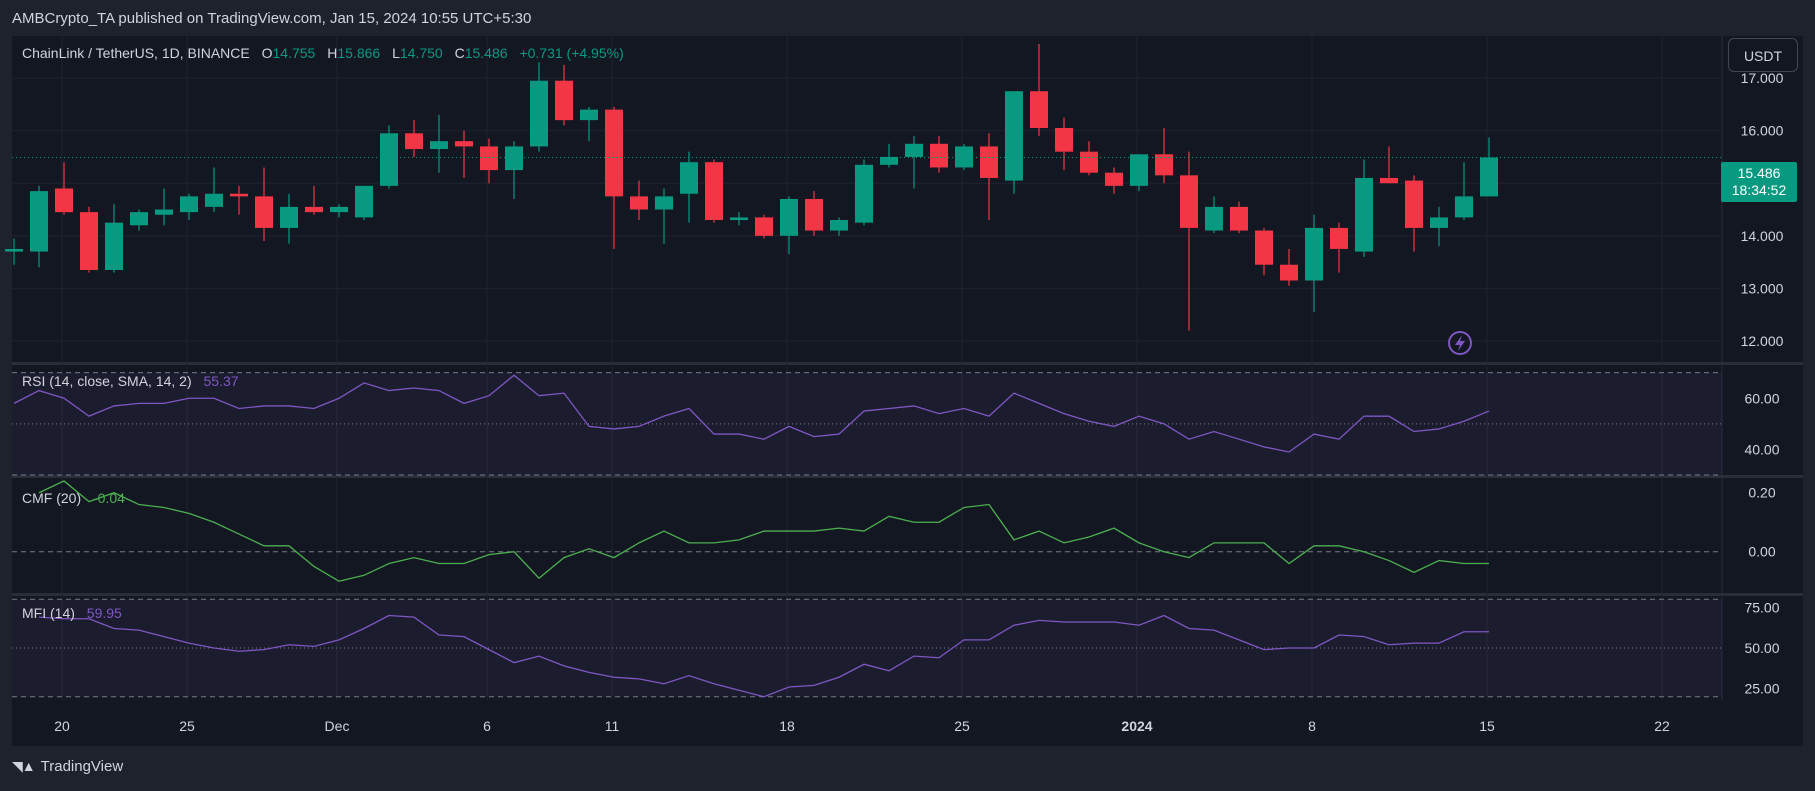 Image resolution: width=1815 pixels, height=791 pixels. What do you see at coordinates (267, 53) in the screenshot?
I see `open-label: O` at bounding box center [267, 53].